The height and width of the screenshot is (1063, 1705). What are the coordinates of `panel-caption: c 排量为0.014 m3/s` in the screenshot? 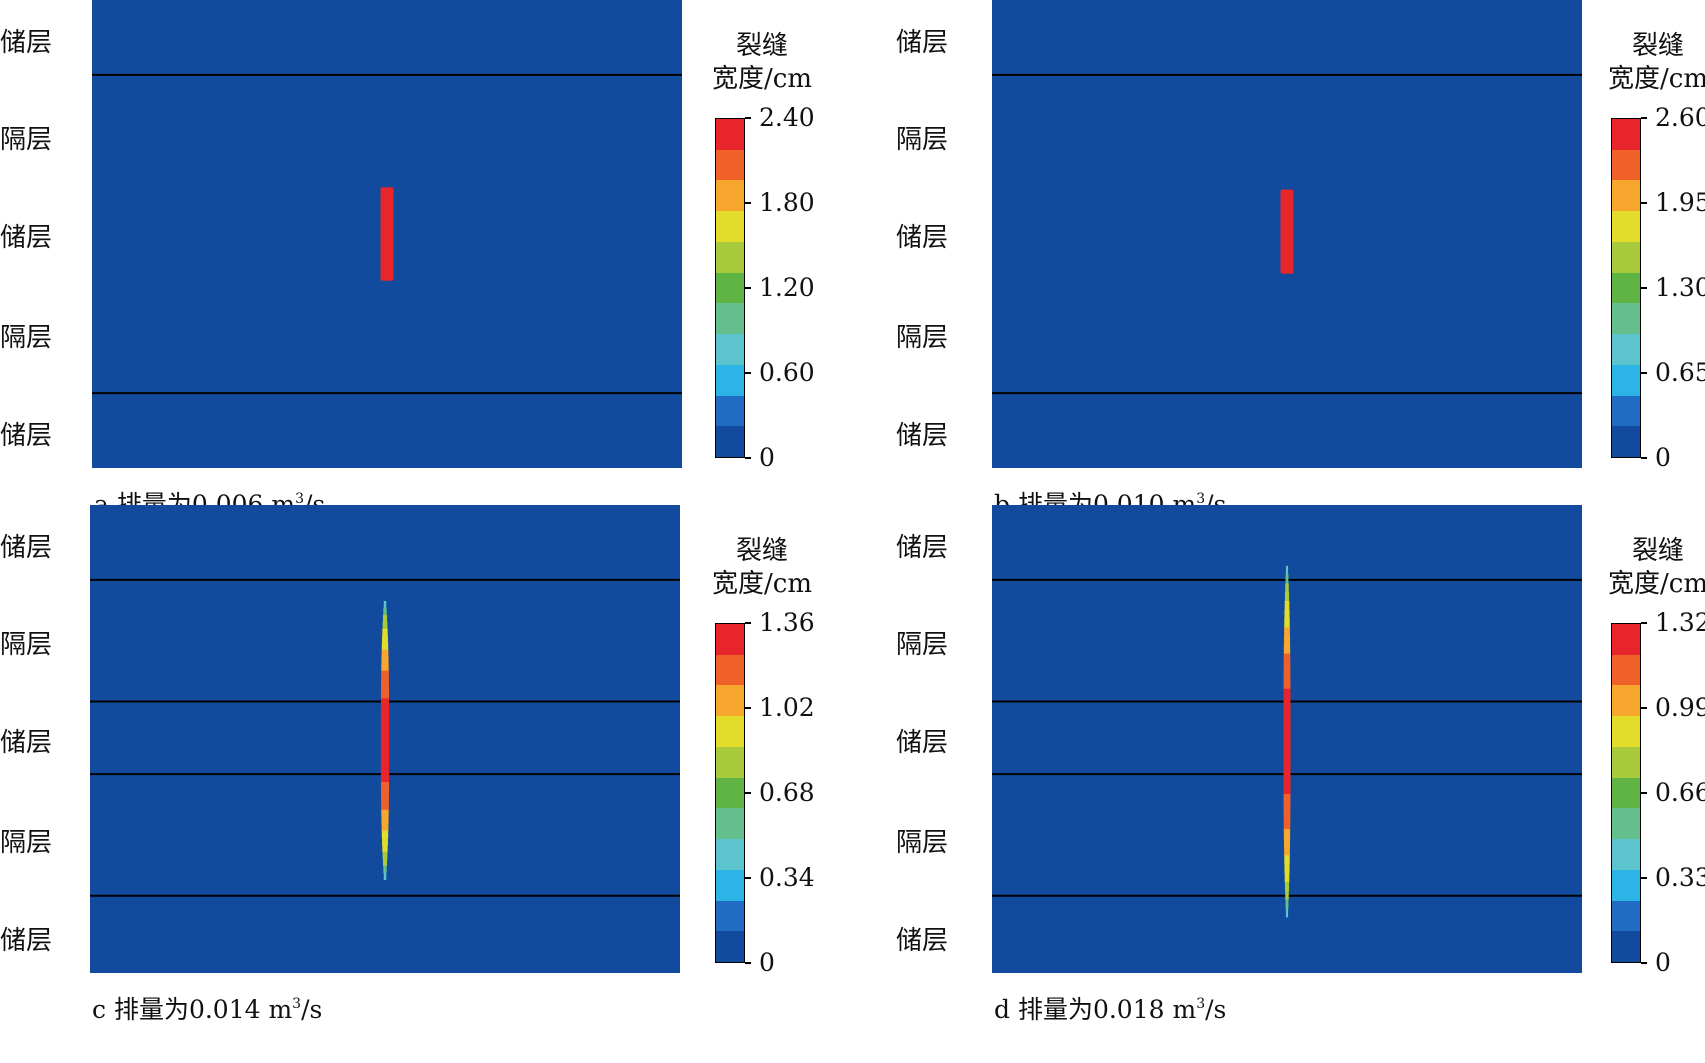 It's located at (207, 1007).